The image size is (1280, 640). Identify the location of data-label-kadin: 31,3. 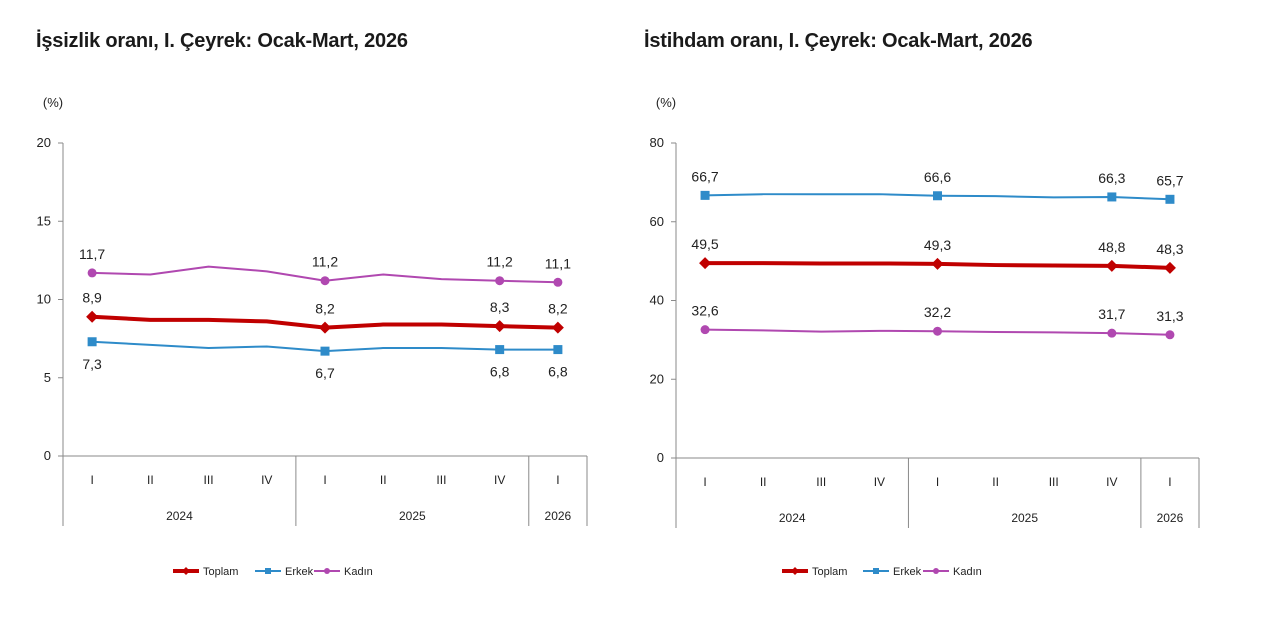
(1169, 316).